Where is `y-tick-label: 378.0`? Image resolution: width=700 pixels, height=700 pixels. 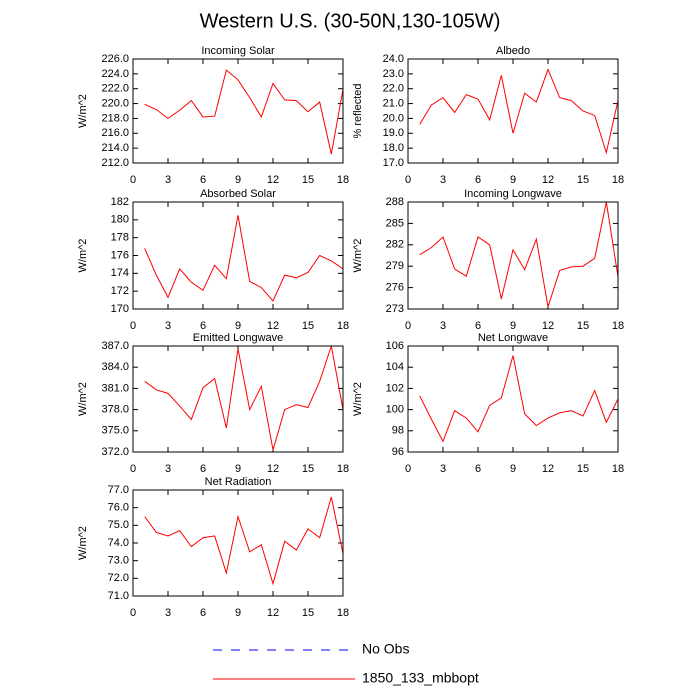
y-tick-label: 378.0 is located at coordinates (115, 410).